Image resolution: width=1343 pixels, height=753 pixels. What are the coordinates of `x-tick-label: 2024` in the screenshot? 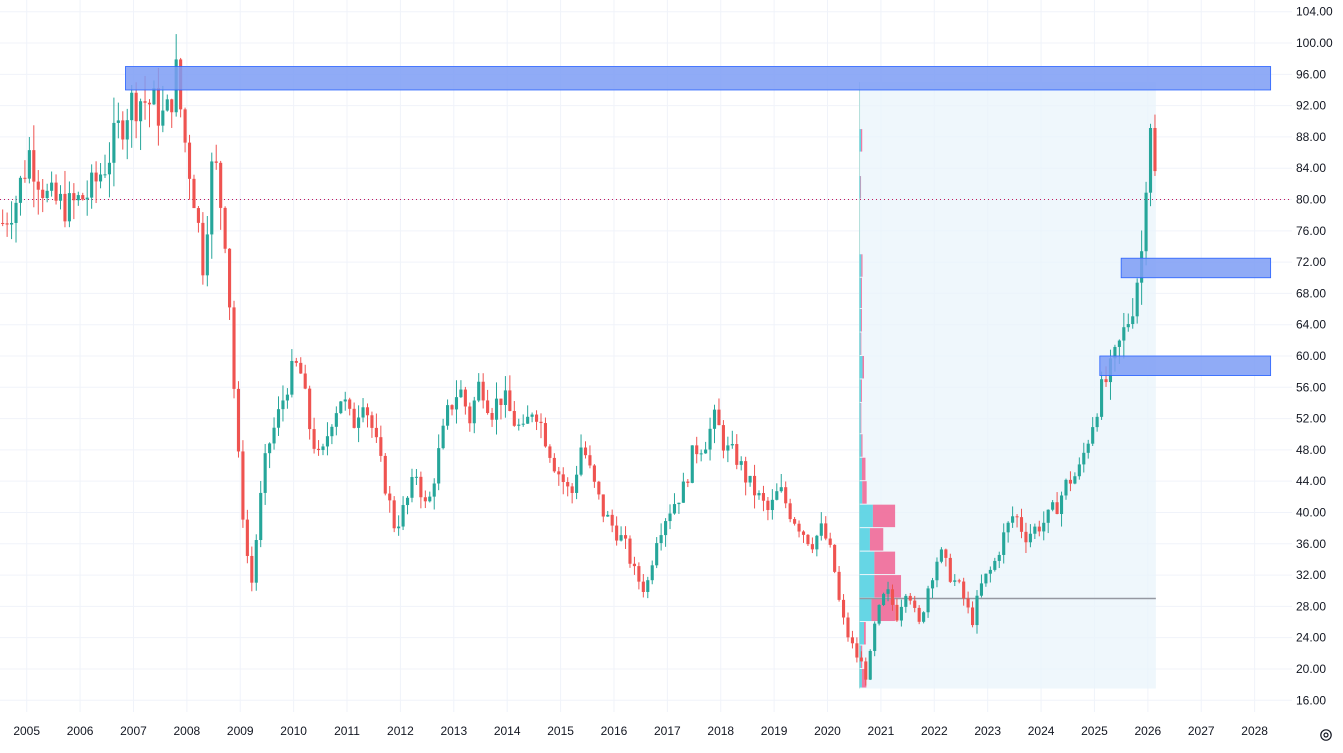 It's located at (1041, 731).